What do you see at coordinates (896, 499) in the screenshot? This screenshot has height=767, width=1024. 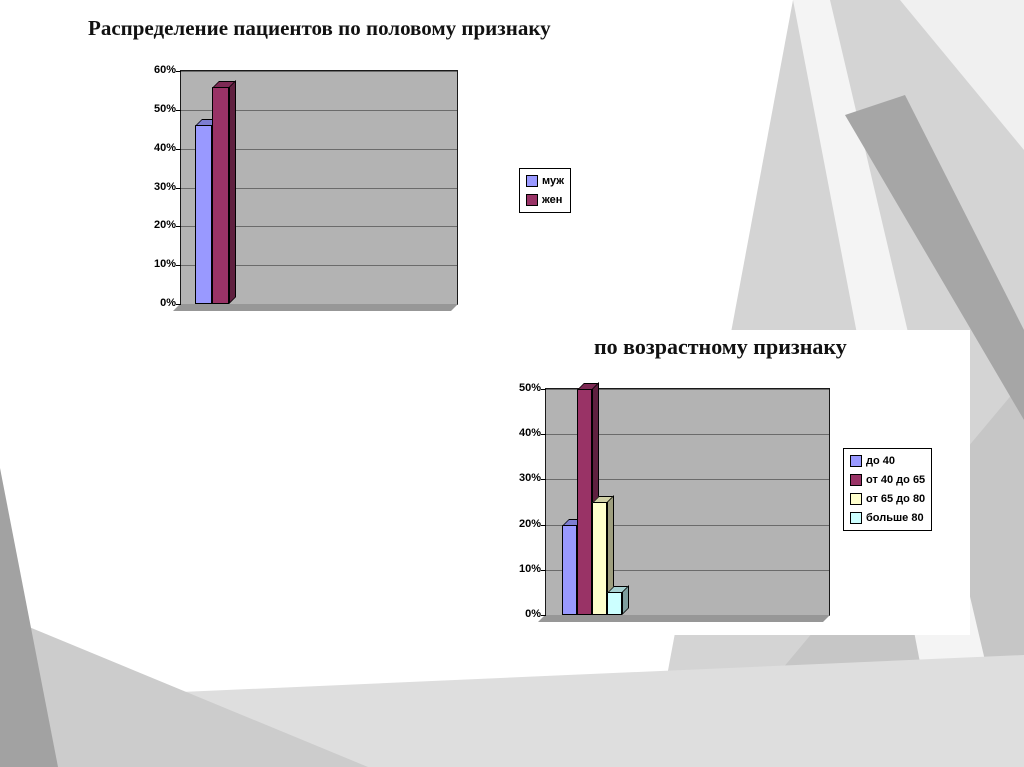 I see `legend-label: от 65 до 80` at bounding box center [896, 499].